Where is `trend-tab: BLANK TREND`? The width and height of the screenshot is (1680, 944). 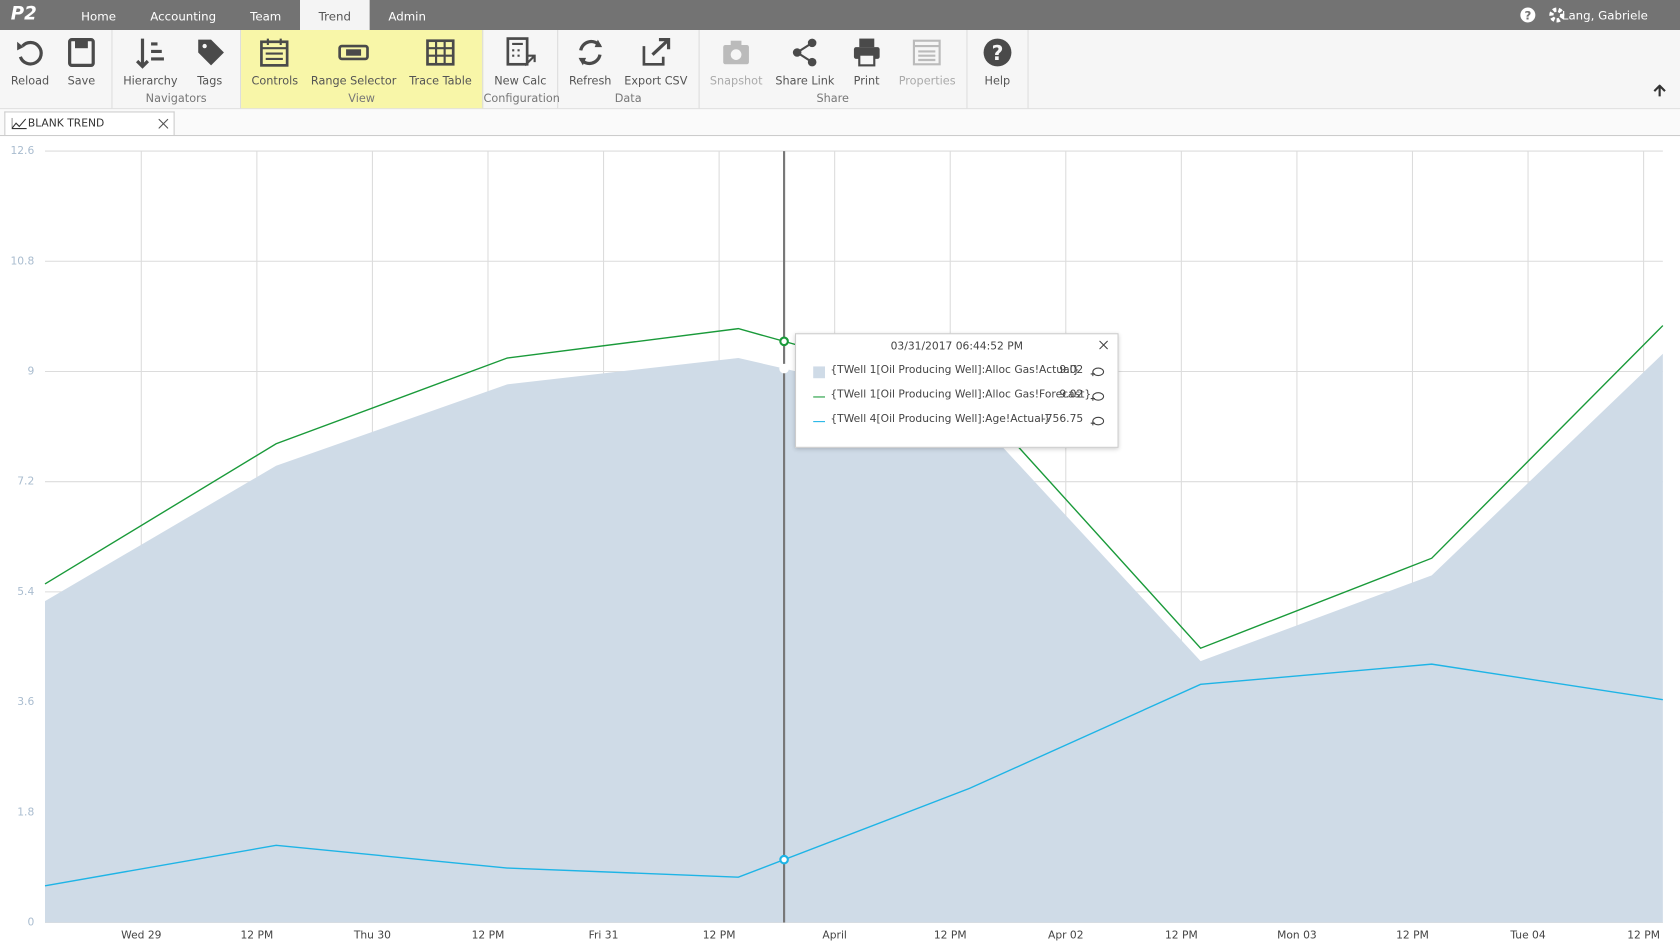
trend-tab: BLANK TREND is located at coordinates (89, 123).